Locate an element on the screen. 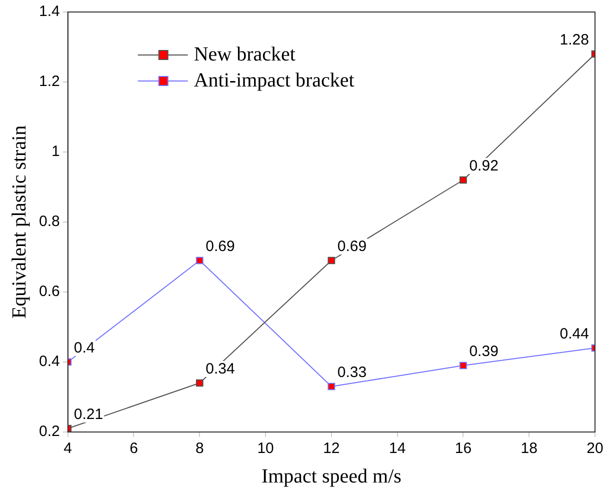 This screenshot has width=607, height=495. y-axis-title: Equivalent plastic strain is located at coordinates (19, 222).